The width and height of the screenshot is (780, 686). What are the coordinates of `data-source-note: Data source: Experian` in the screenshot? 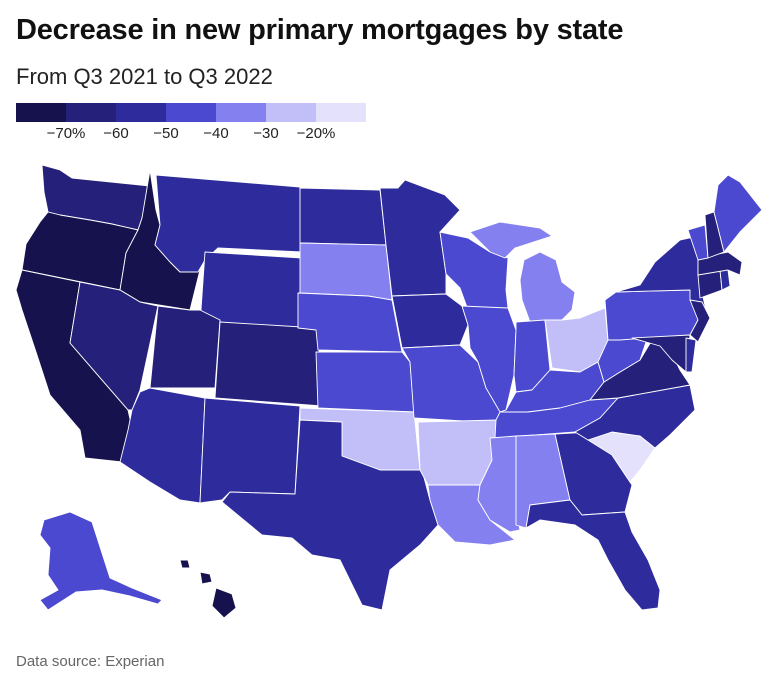 It's located at (90, 661).